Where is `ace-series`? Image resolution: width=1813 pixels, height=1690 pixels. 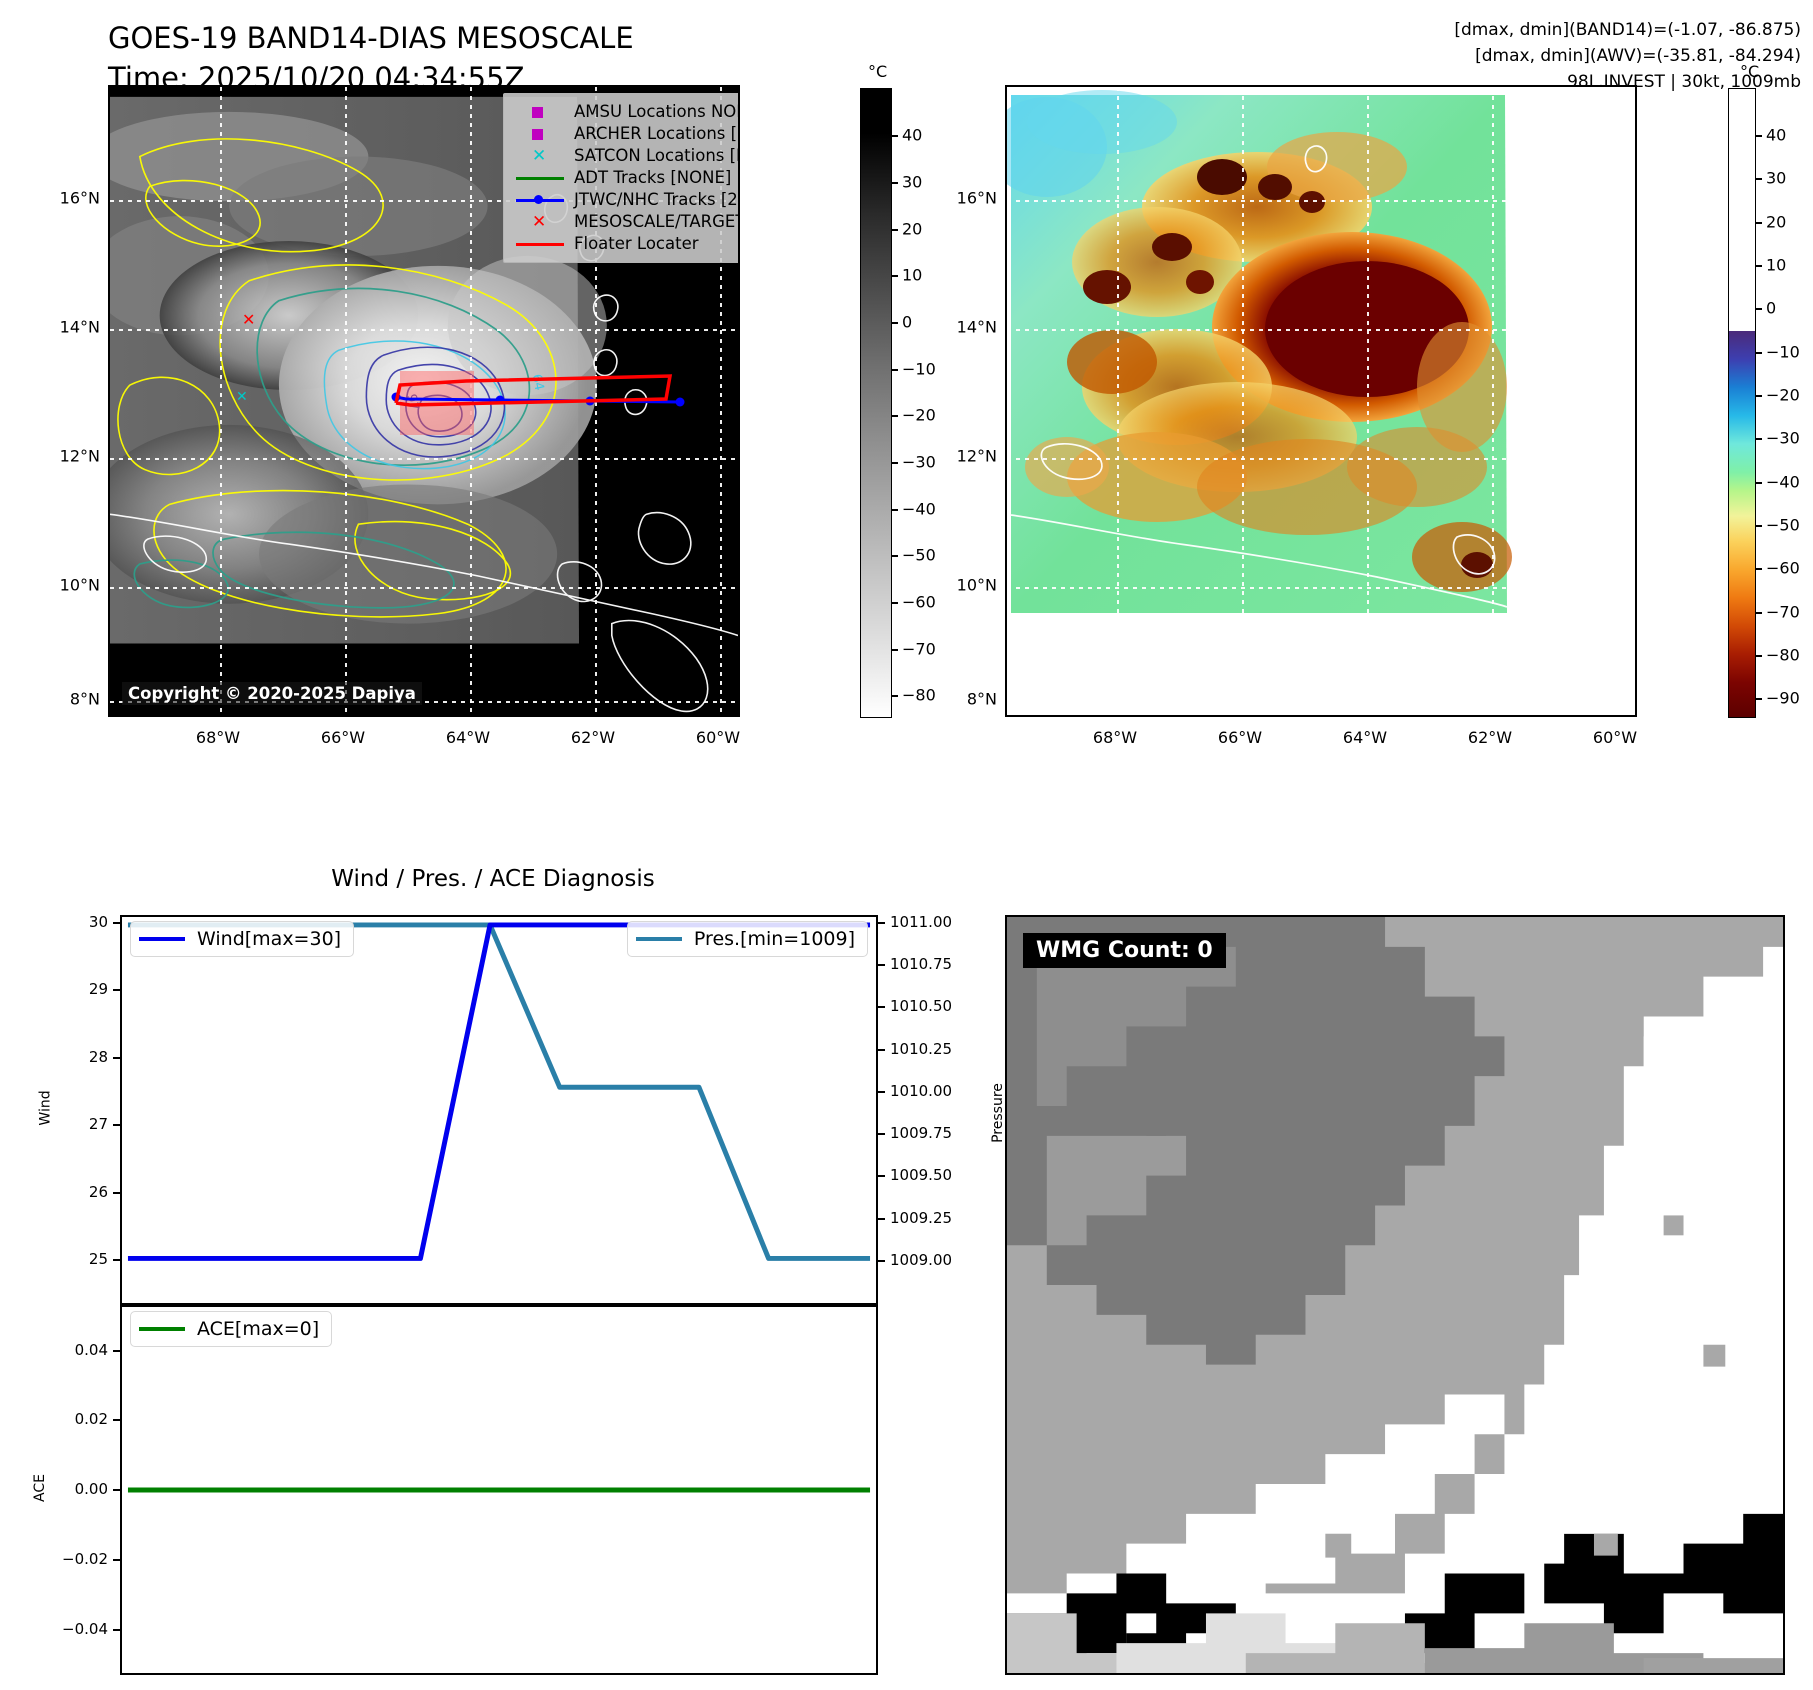 ace-series is located at coordinates (499, 1490).